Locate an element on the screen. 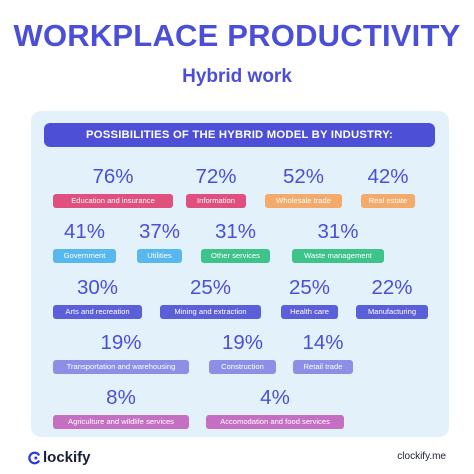 The height and width of the screenshot is (474, 474). industry-label: Retail trade is located at coordinates (323, 367).